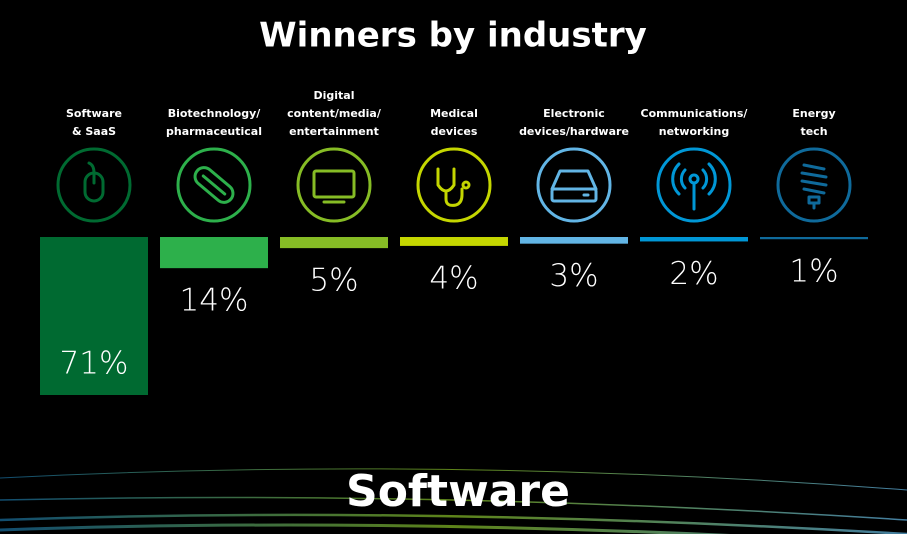  I want to click on value-label: 1%, so click(813, 272).